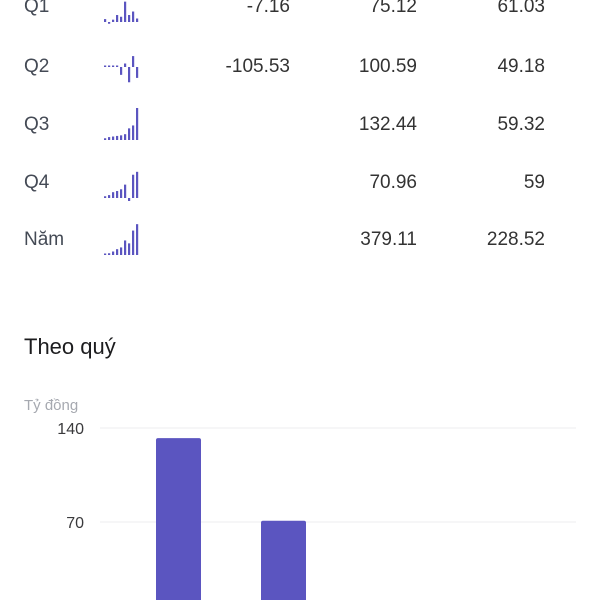 This screenshot has width=600, height=600. I want to click on table-row: Q4 70.96 59, so click(300, 183).